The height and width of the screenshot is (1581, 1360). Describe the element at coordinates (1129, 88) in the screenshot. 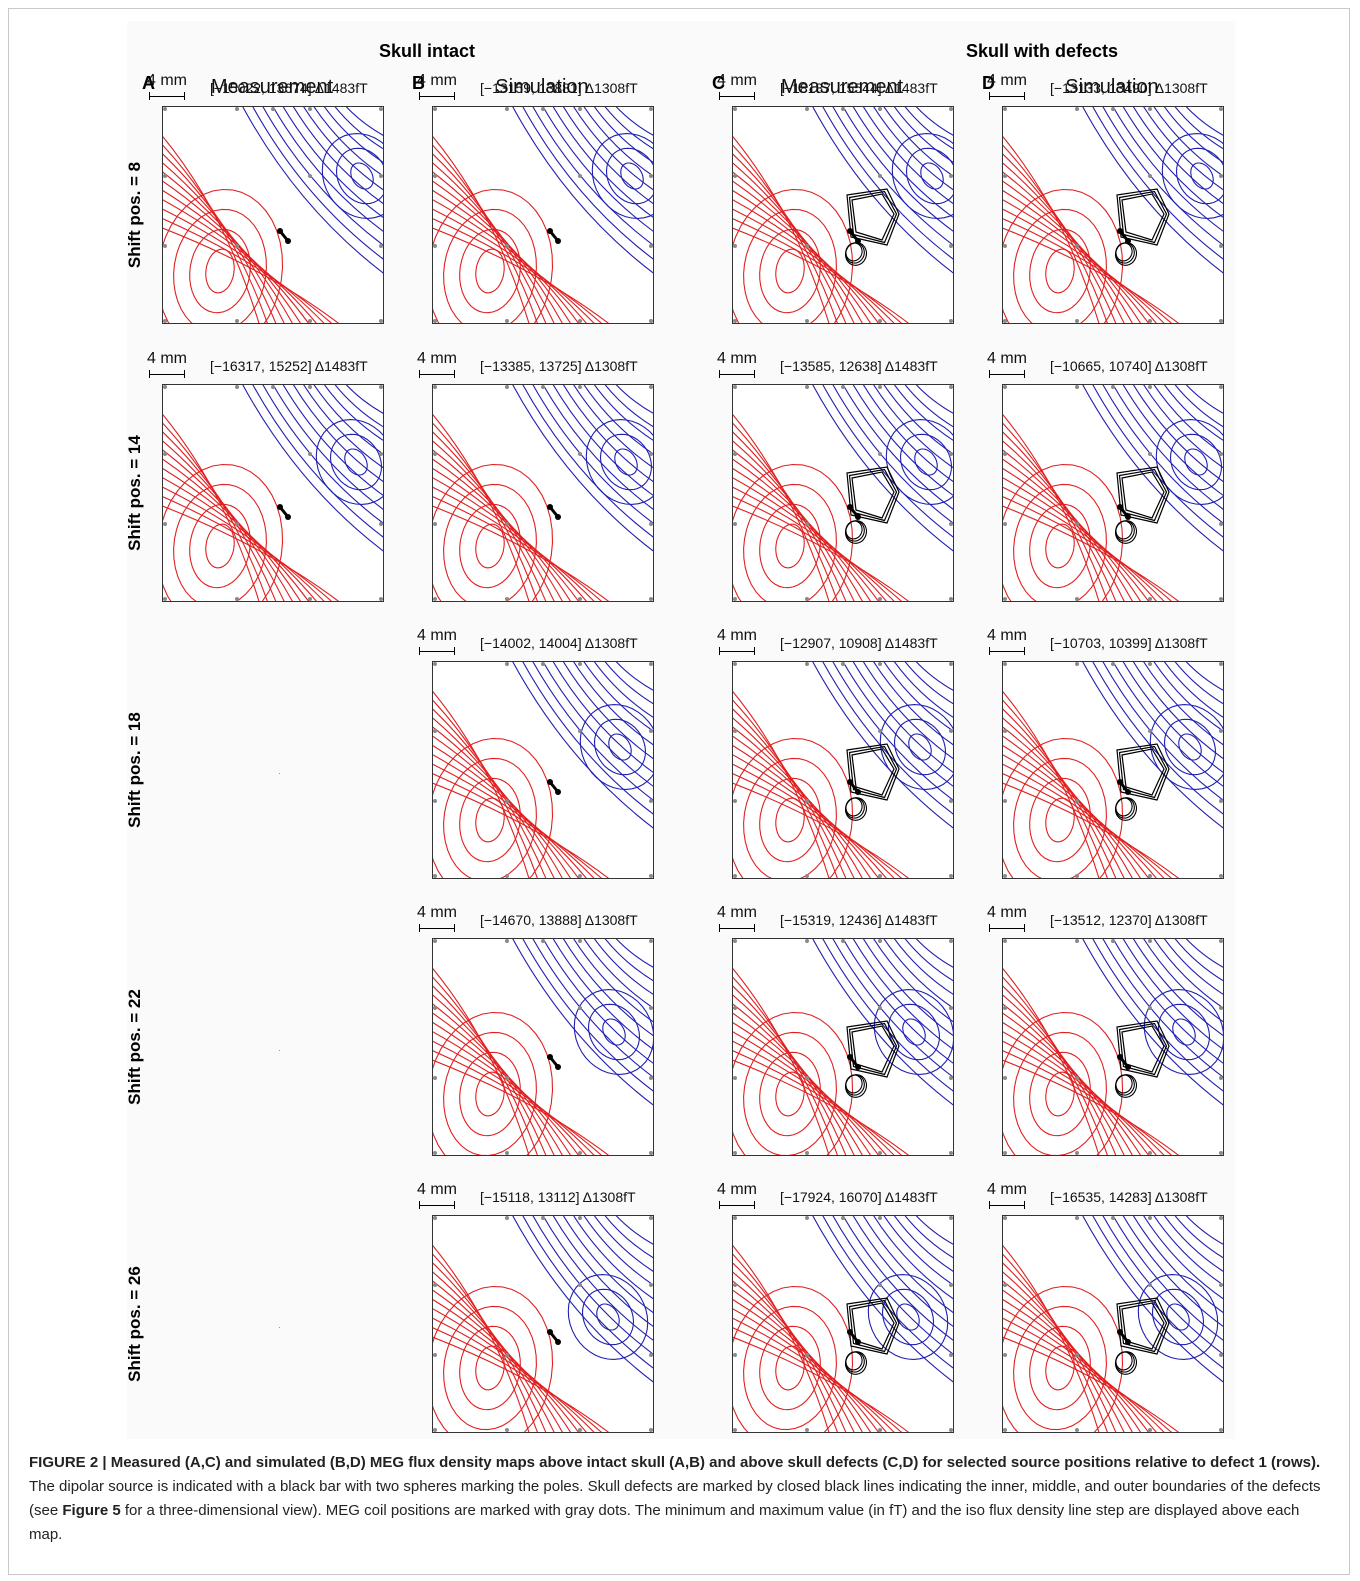

I see `map-range-label: [−13133, 13490] Δ1308fT` at that location.